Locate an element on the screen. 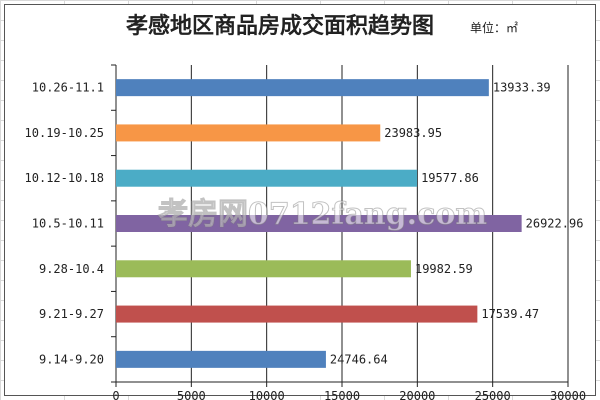 The width and height of the screenshot is (600, 400). x-tick-label: 10000 is located at coordinates (267, 394).